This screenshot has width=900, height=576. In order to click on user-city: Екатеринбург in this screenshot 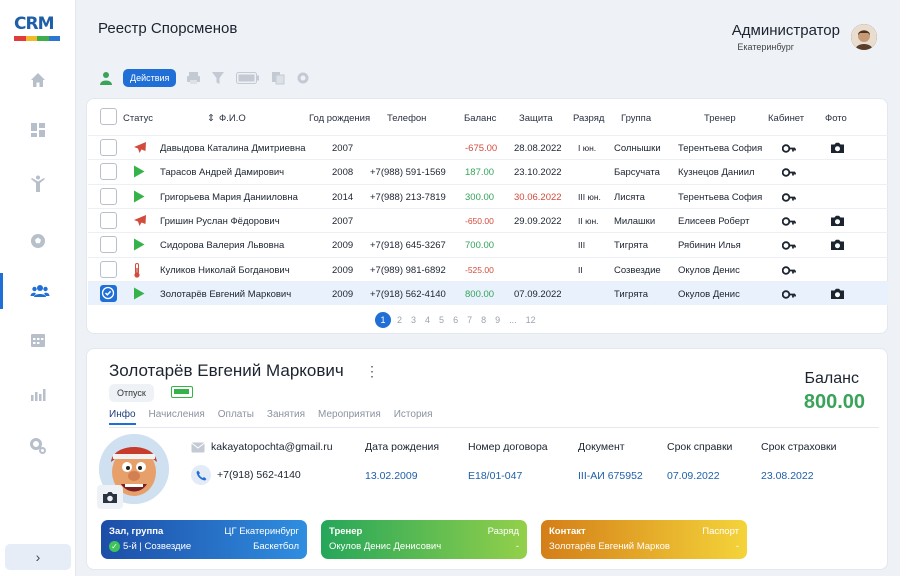, I will do `click(765, 47)`.